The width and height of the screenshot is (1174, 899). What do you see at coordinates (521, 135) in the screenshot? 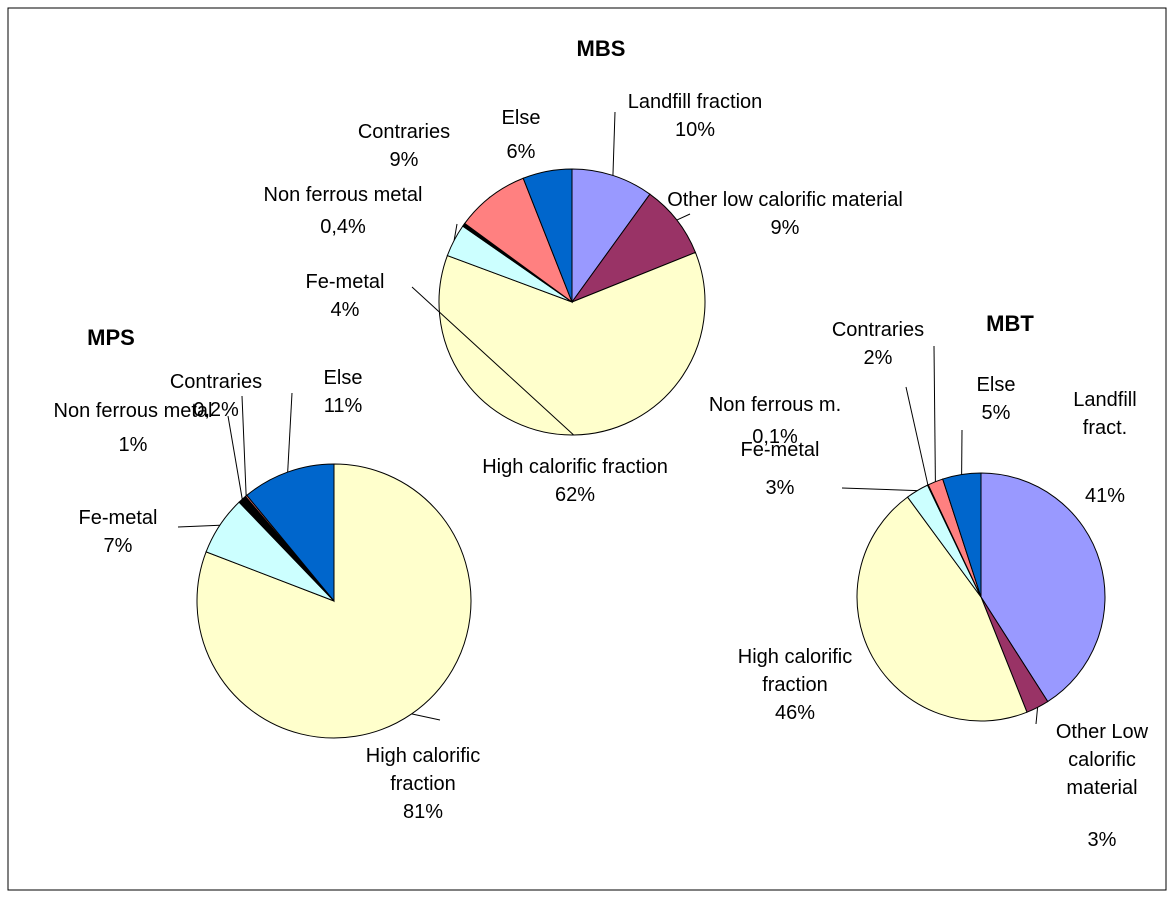
I see `slice-label: Else 6%` at bounding box center [521, 135].